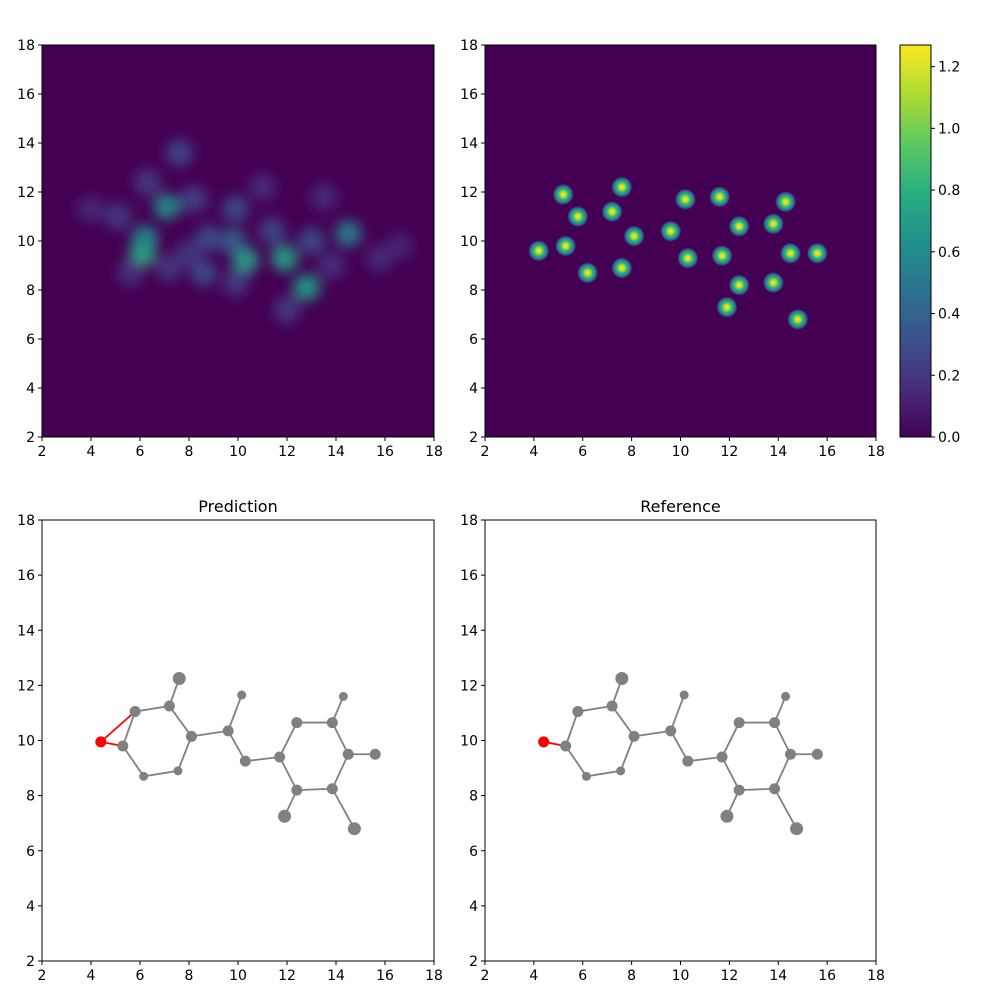  Describe the element at coordinates (929, 245) in the screenshot. I see `colorbar: 0.0 0.2 0.4 0.6 0.8 1.0 1.2` at that location.